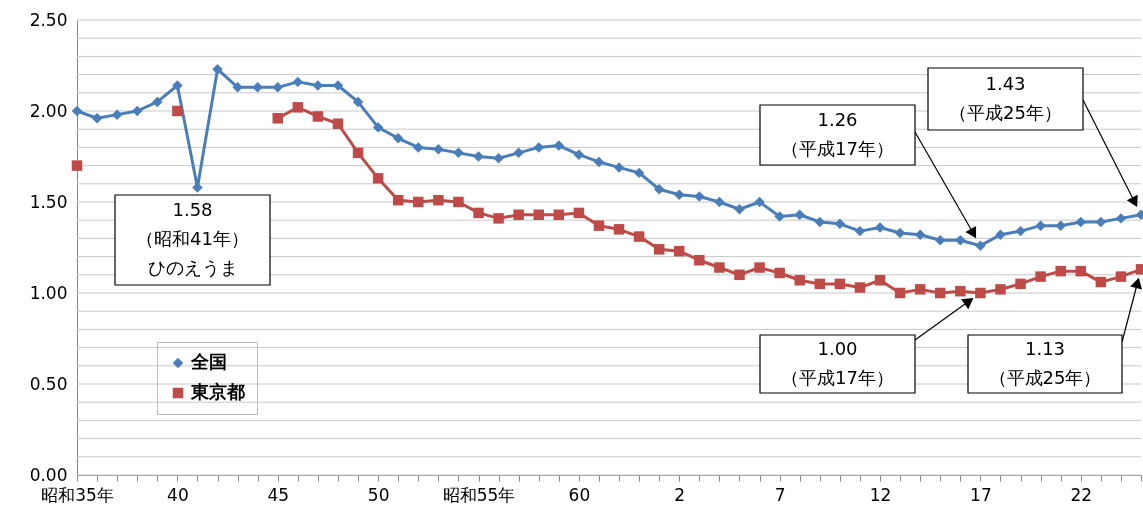 Image resolution: width=1143 pixels, height=520 pixels. What do you see at coordinates (208, 361) in the screenshot?
I see `legend-label: 全国` at bounding box center [208, 361].